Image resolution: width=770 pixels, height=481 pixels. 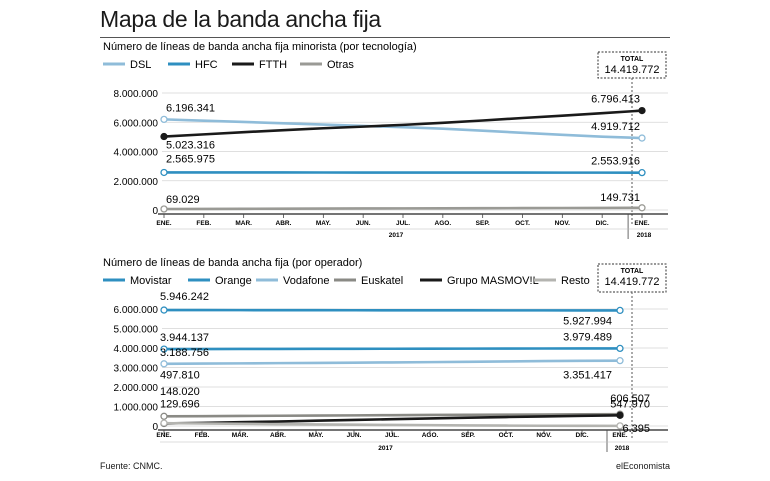 What do you see at coordinates (340, 65) in the screenshot?
I see `legend-label: Otras` at bounding box center [340, 65].